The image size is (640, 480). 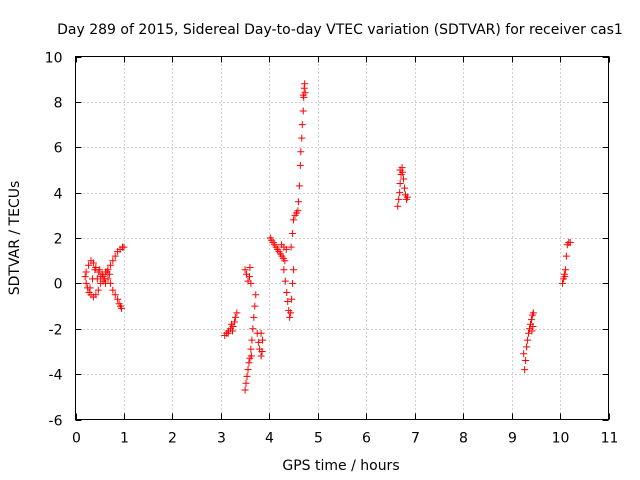 I want to click on x-tick-label: 8, so click(x=463, y=439).